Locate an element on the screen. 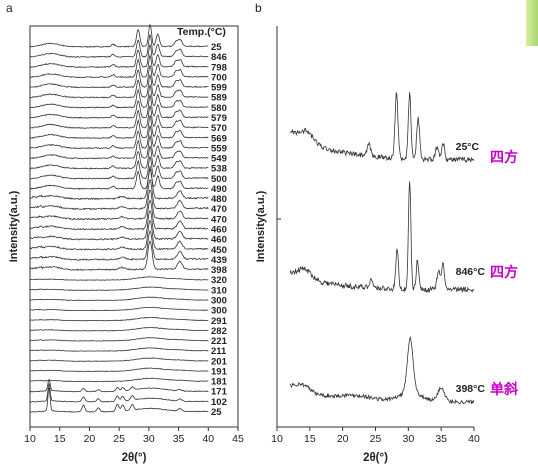 This screenshot has height=471, width=538. panel-b-xtick-label: 20 is located at coordinates (343, 439).